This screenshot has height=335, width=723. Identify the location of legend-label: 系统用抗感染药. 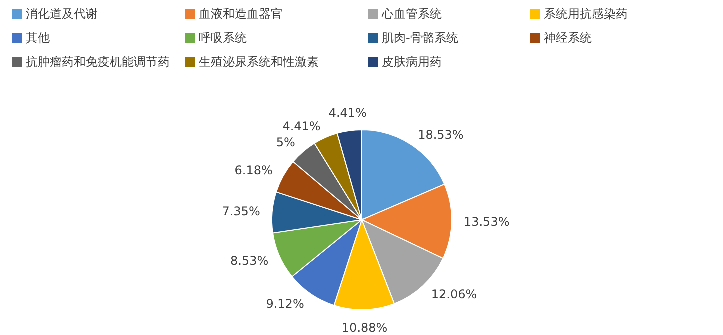
(586, 14).